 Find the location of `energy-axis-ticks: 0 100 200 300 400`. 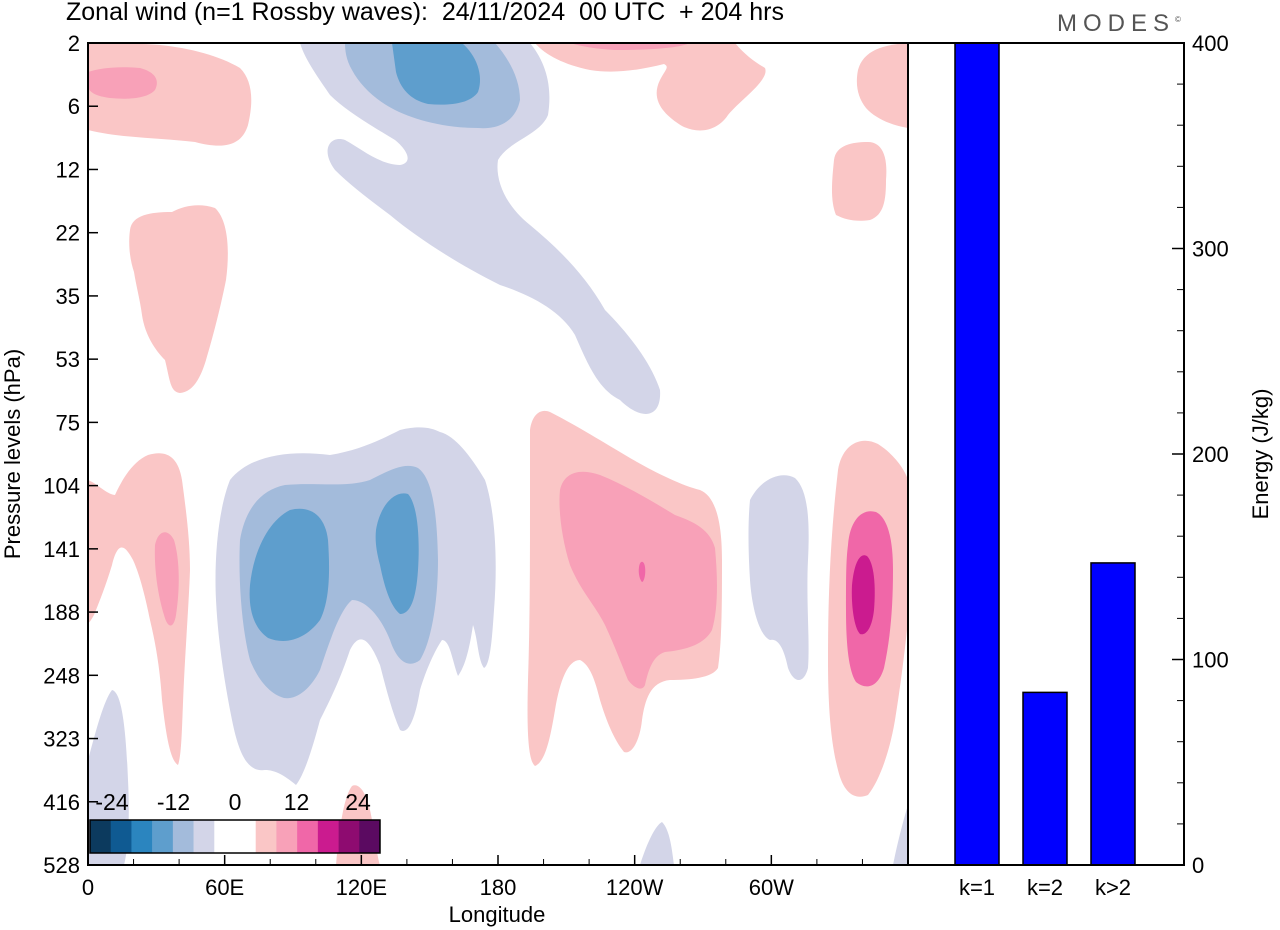

energy-axis-ticks: 0 100 200 300 400 is located at coordinates (1200, 454).